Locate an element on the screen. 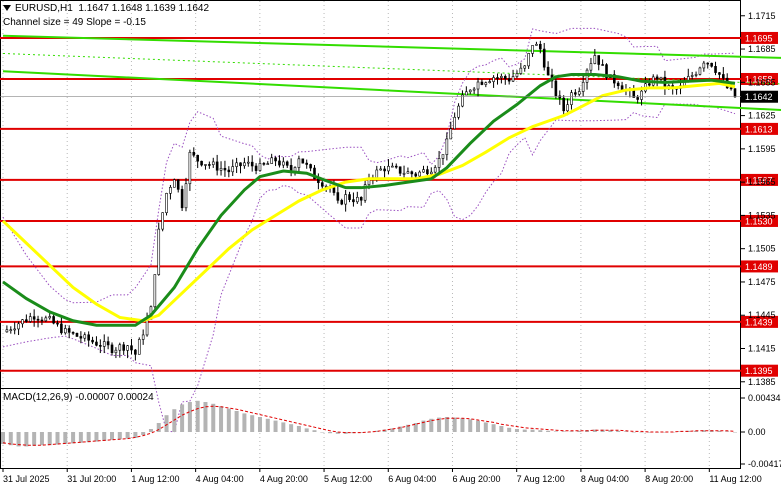 The image size is (781, 489). price-tick-label: 1.1445 is located at coordinates (762, 315).